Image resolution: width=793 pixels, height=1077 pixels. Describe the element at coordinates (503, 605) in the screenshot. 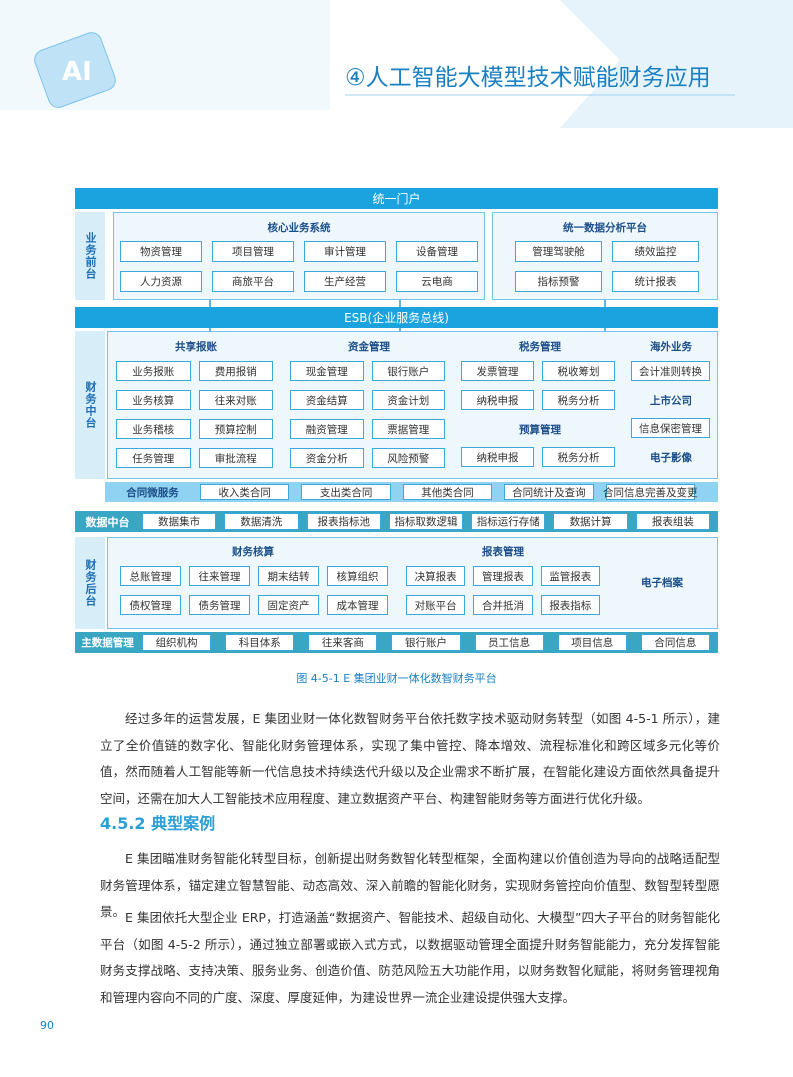

I see `item-box: 合并抵消` at that location.